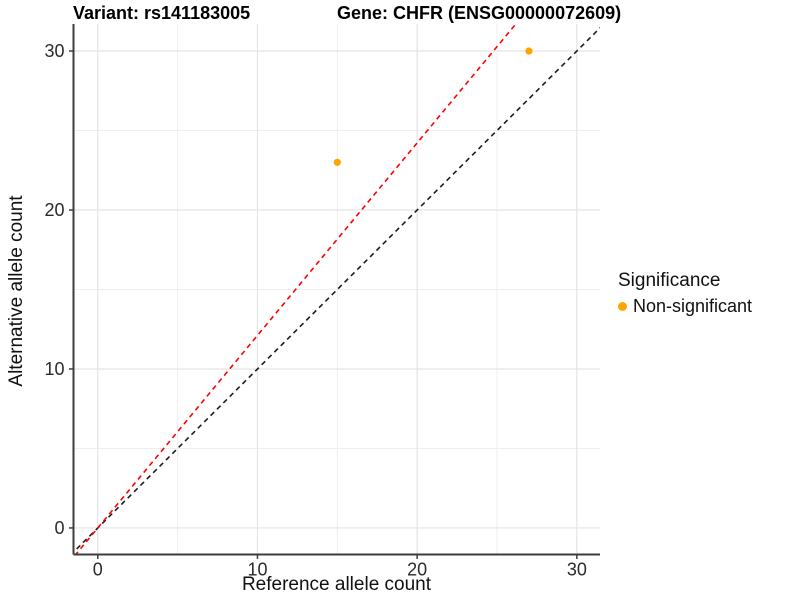 The image size is (800, 600). I want to click on legend: Significance Non-significant, so click(685, 293).